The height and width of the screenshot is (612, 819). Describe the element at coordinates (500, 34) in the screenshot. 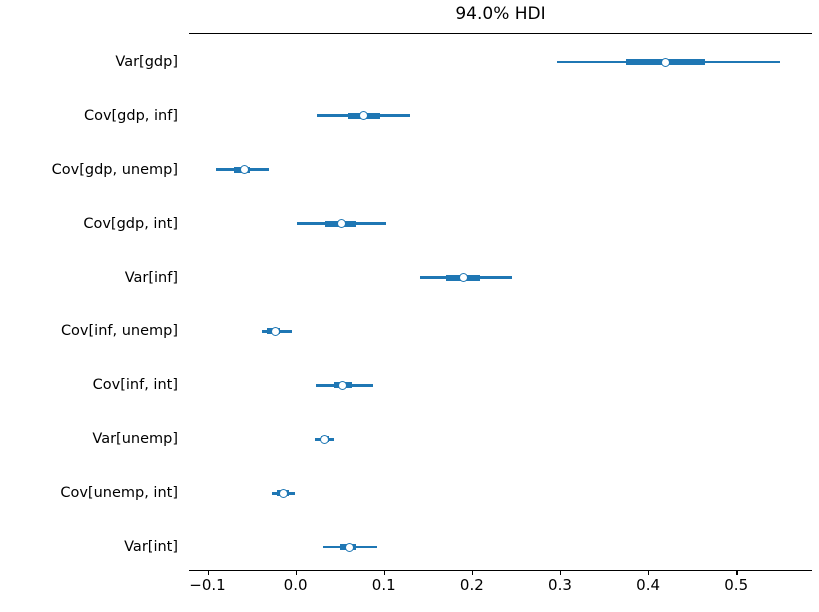

I see `top-spine` at that location.